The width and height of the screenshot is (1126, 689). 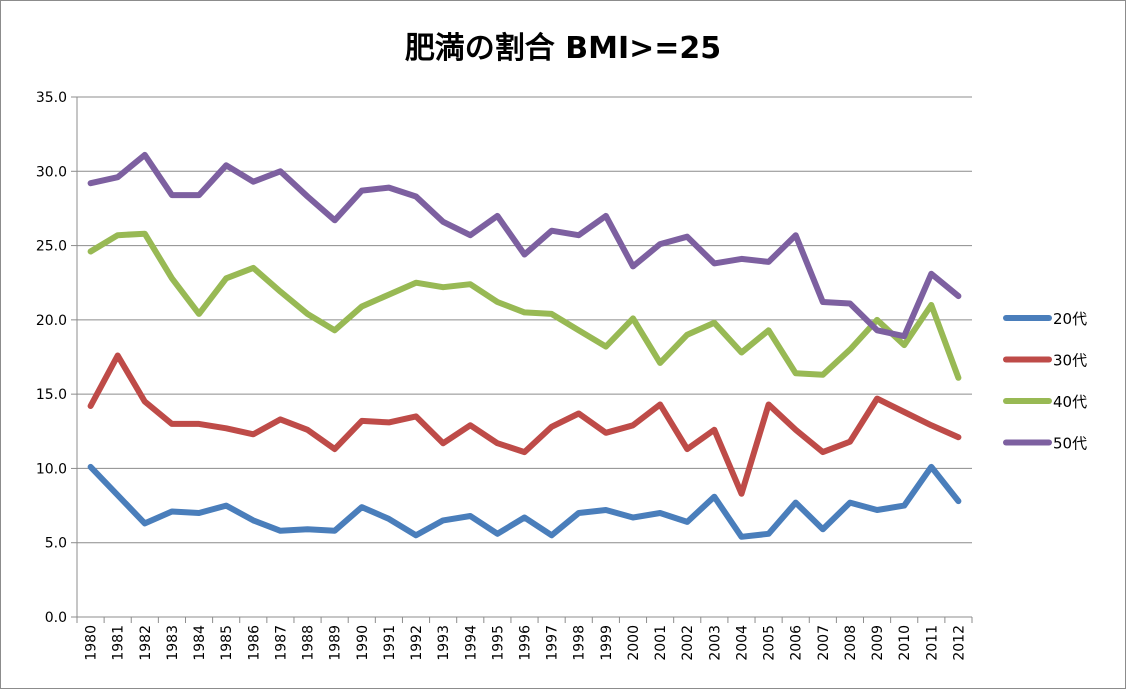 What do you see at coordinates (959, 643) in the screenshot?
I see `x-tick-label: 2012` at bounding box center [959, 643].